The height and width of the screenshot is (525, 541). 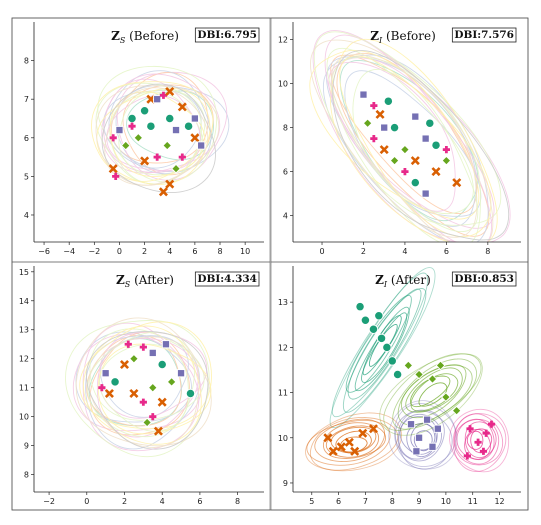 I want to click on y-tick-label: 9, so click(x=285, y=483).